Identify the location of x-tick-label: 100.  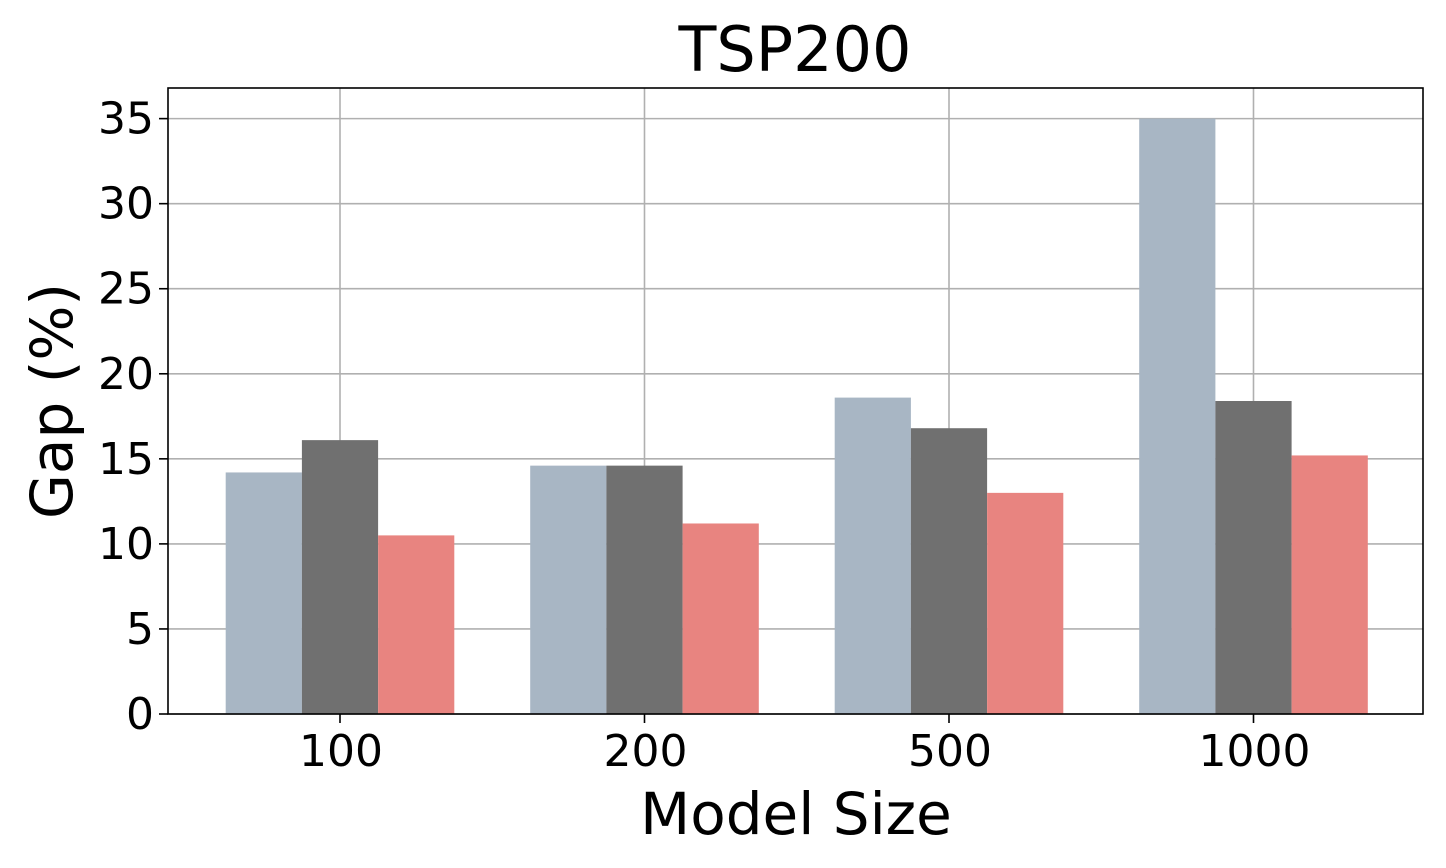
(341, 751).